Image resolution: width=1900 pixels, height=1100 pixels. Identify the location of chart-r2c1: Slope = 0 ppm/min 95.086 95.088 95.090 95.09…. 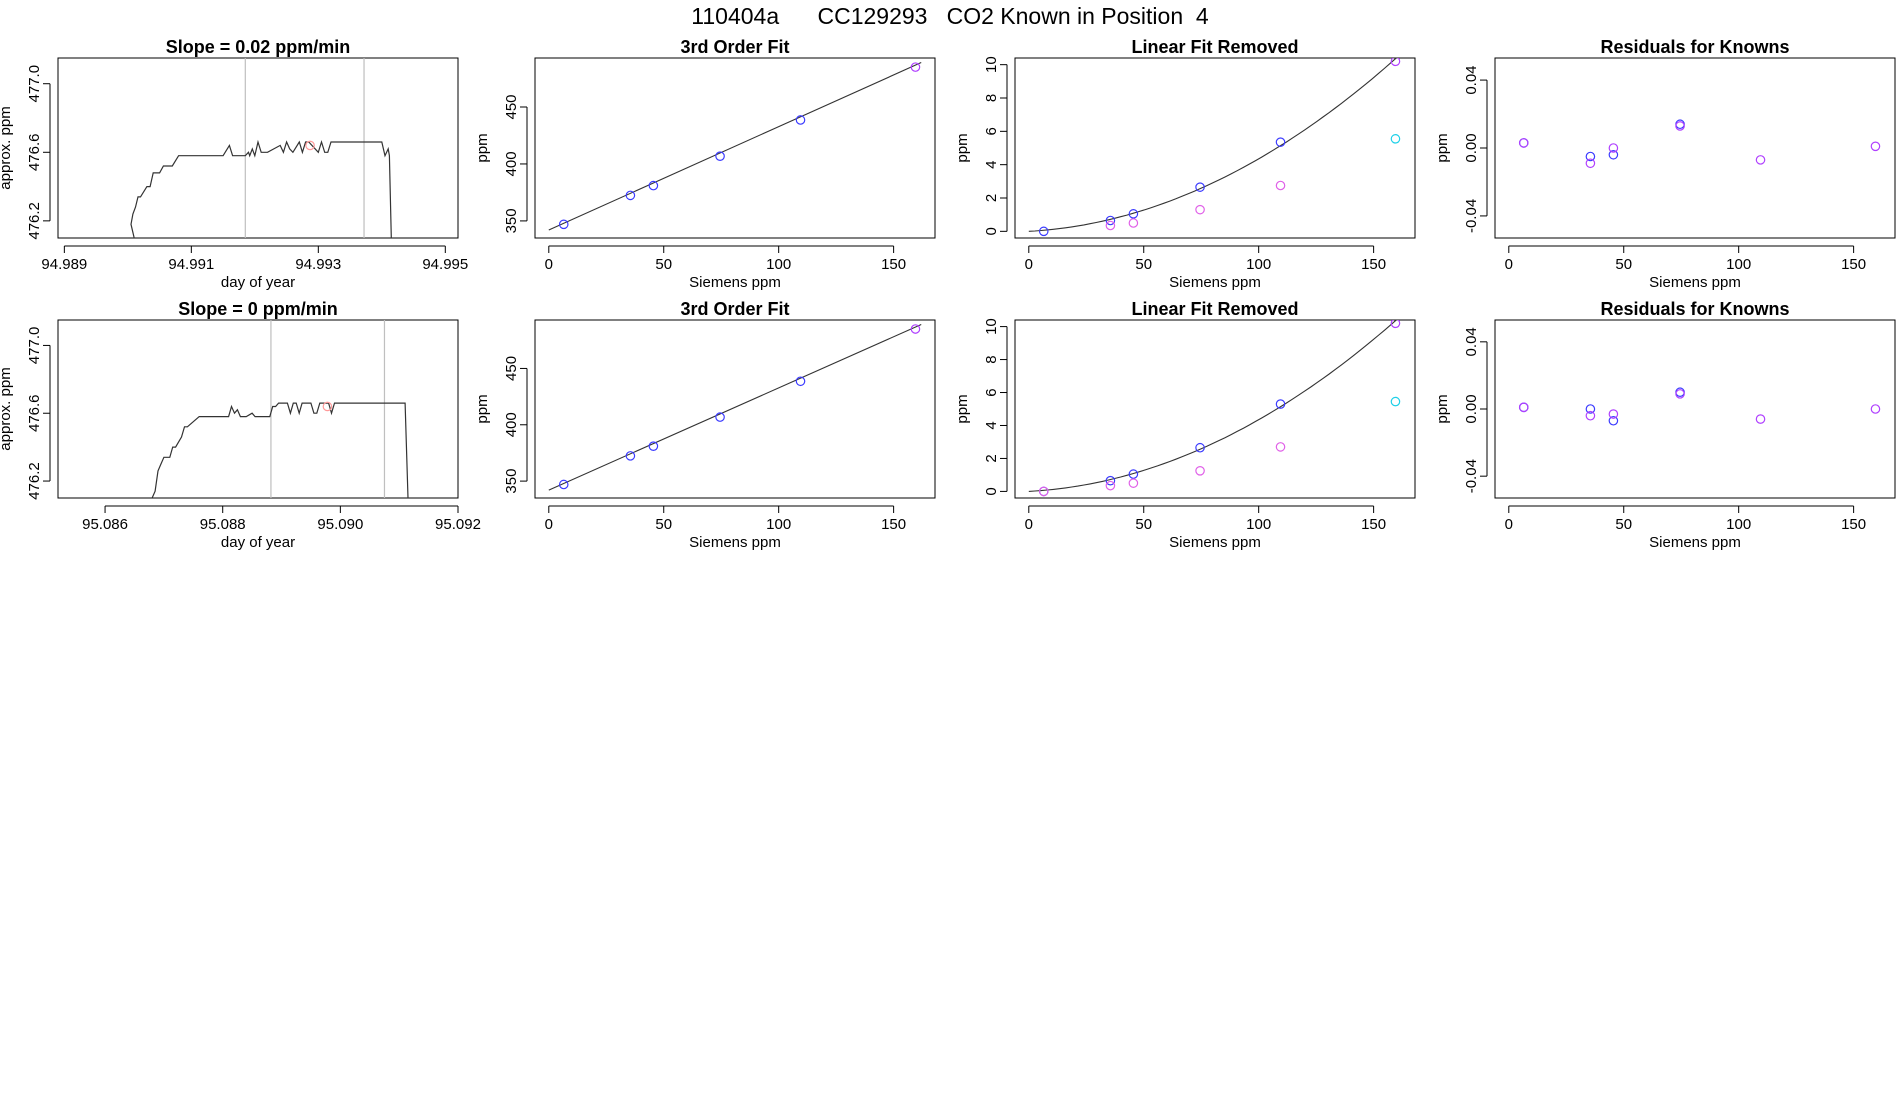
(240, 425).